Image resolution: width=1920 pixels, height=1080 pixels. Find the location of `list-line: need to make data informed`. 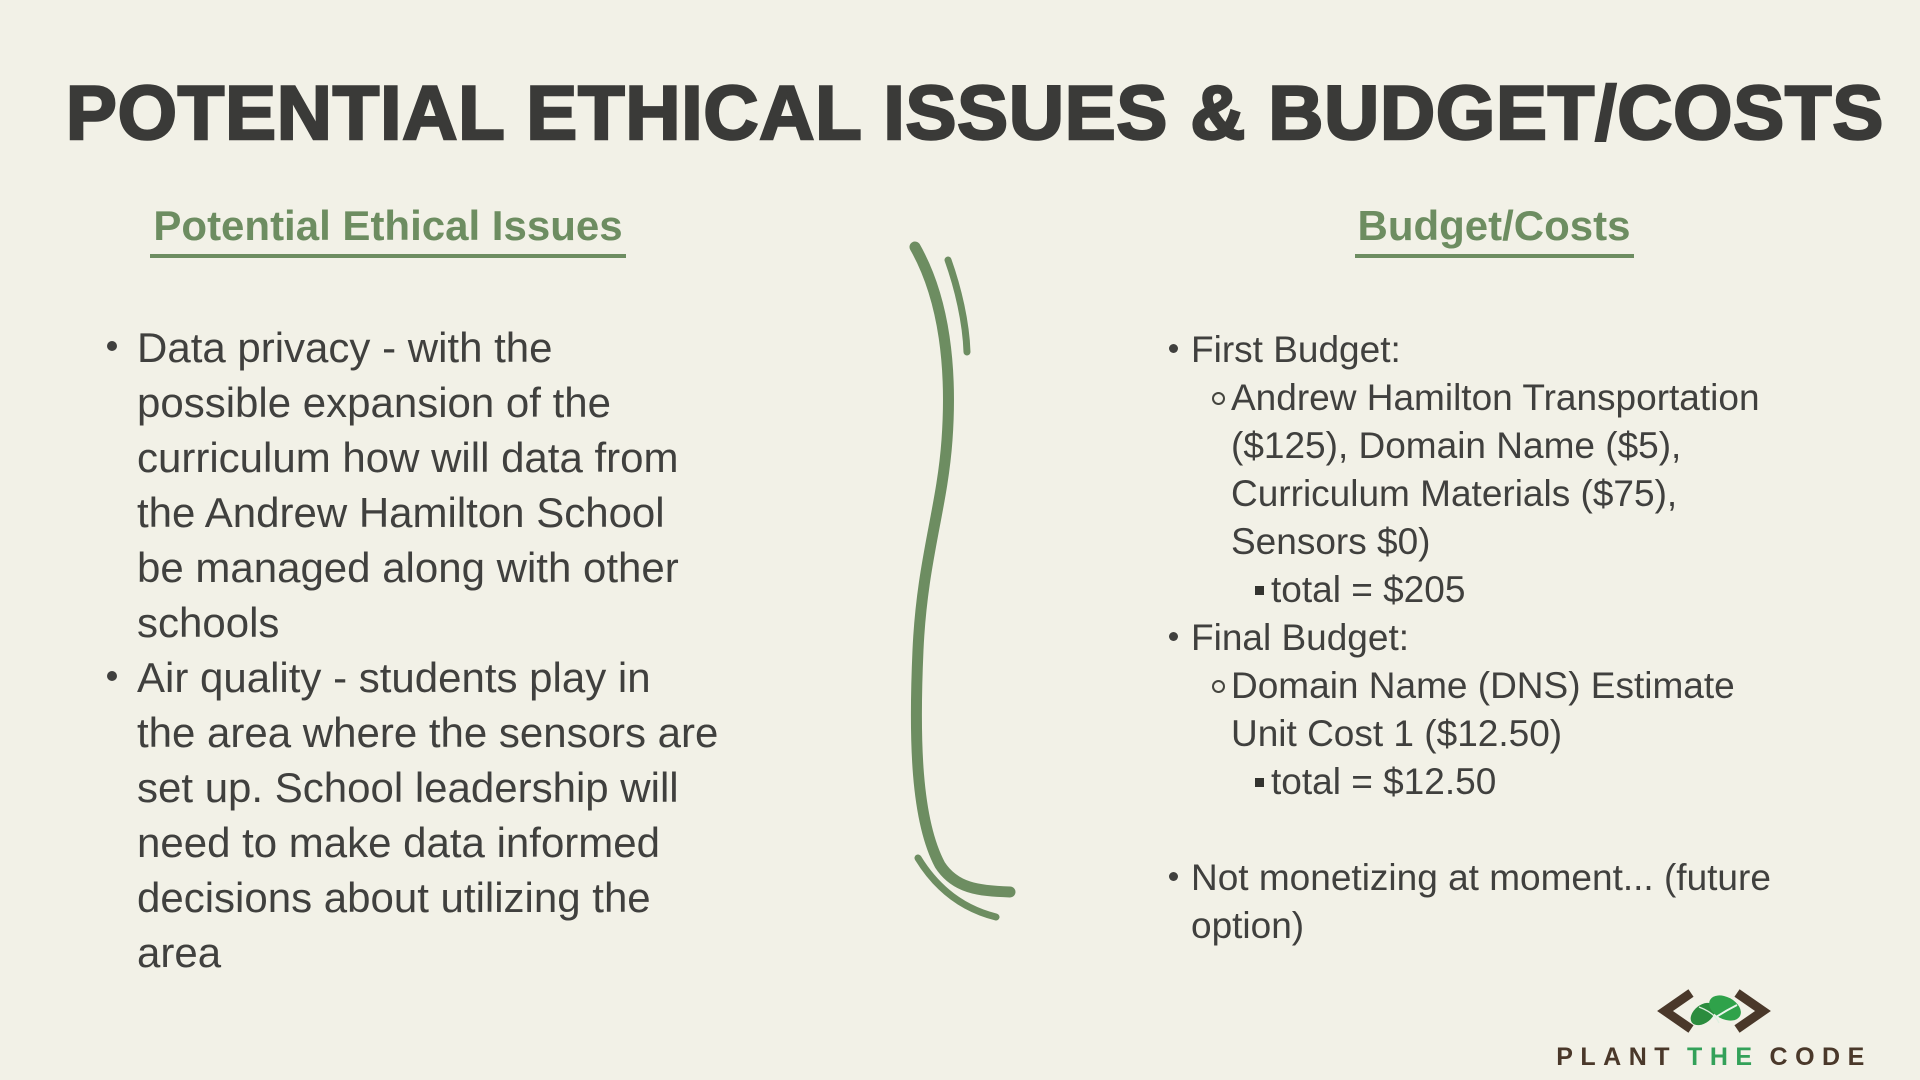

list-line: need to make data informed is located at coordinates (398, 842).